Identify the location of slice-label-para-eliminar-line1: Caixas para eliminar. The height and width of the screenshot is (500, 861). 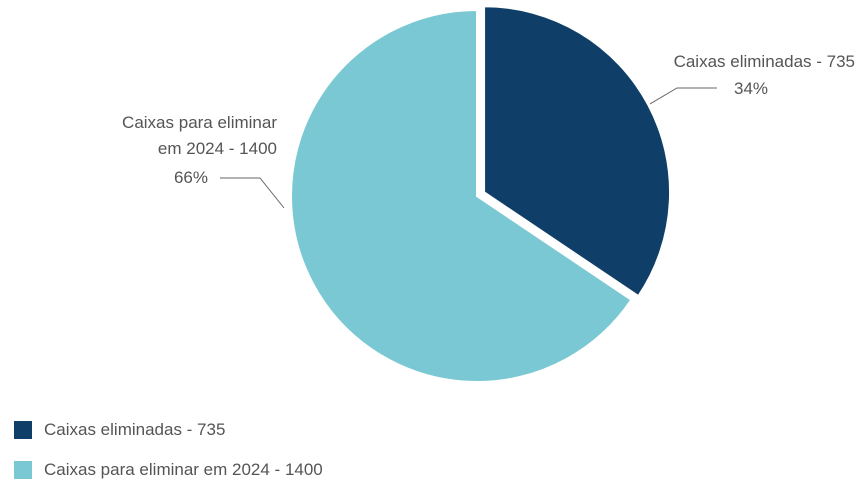
(199, 122).